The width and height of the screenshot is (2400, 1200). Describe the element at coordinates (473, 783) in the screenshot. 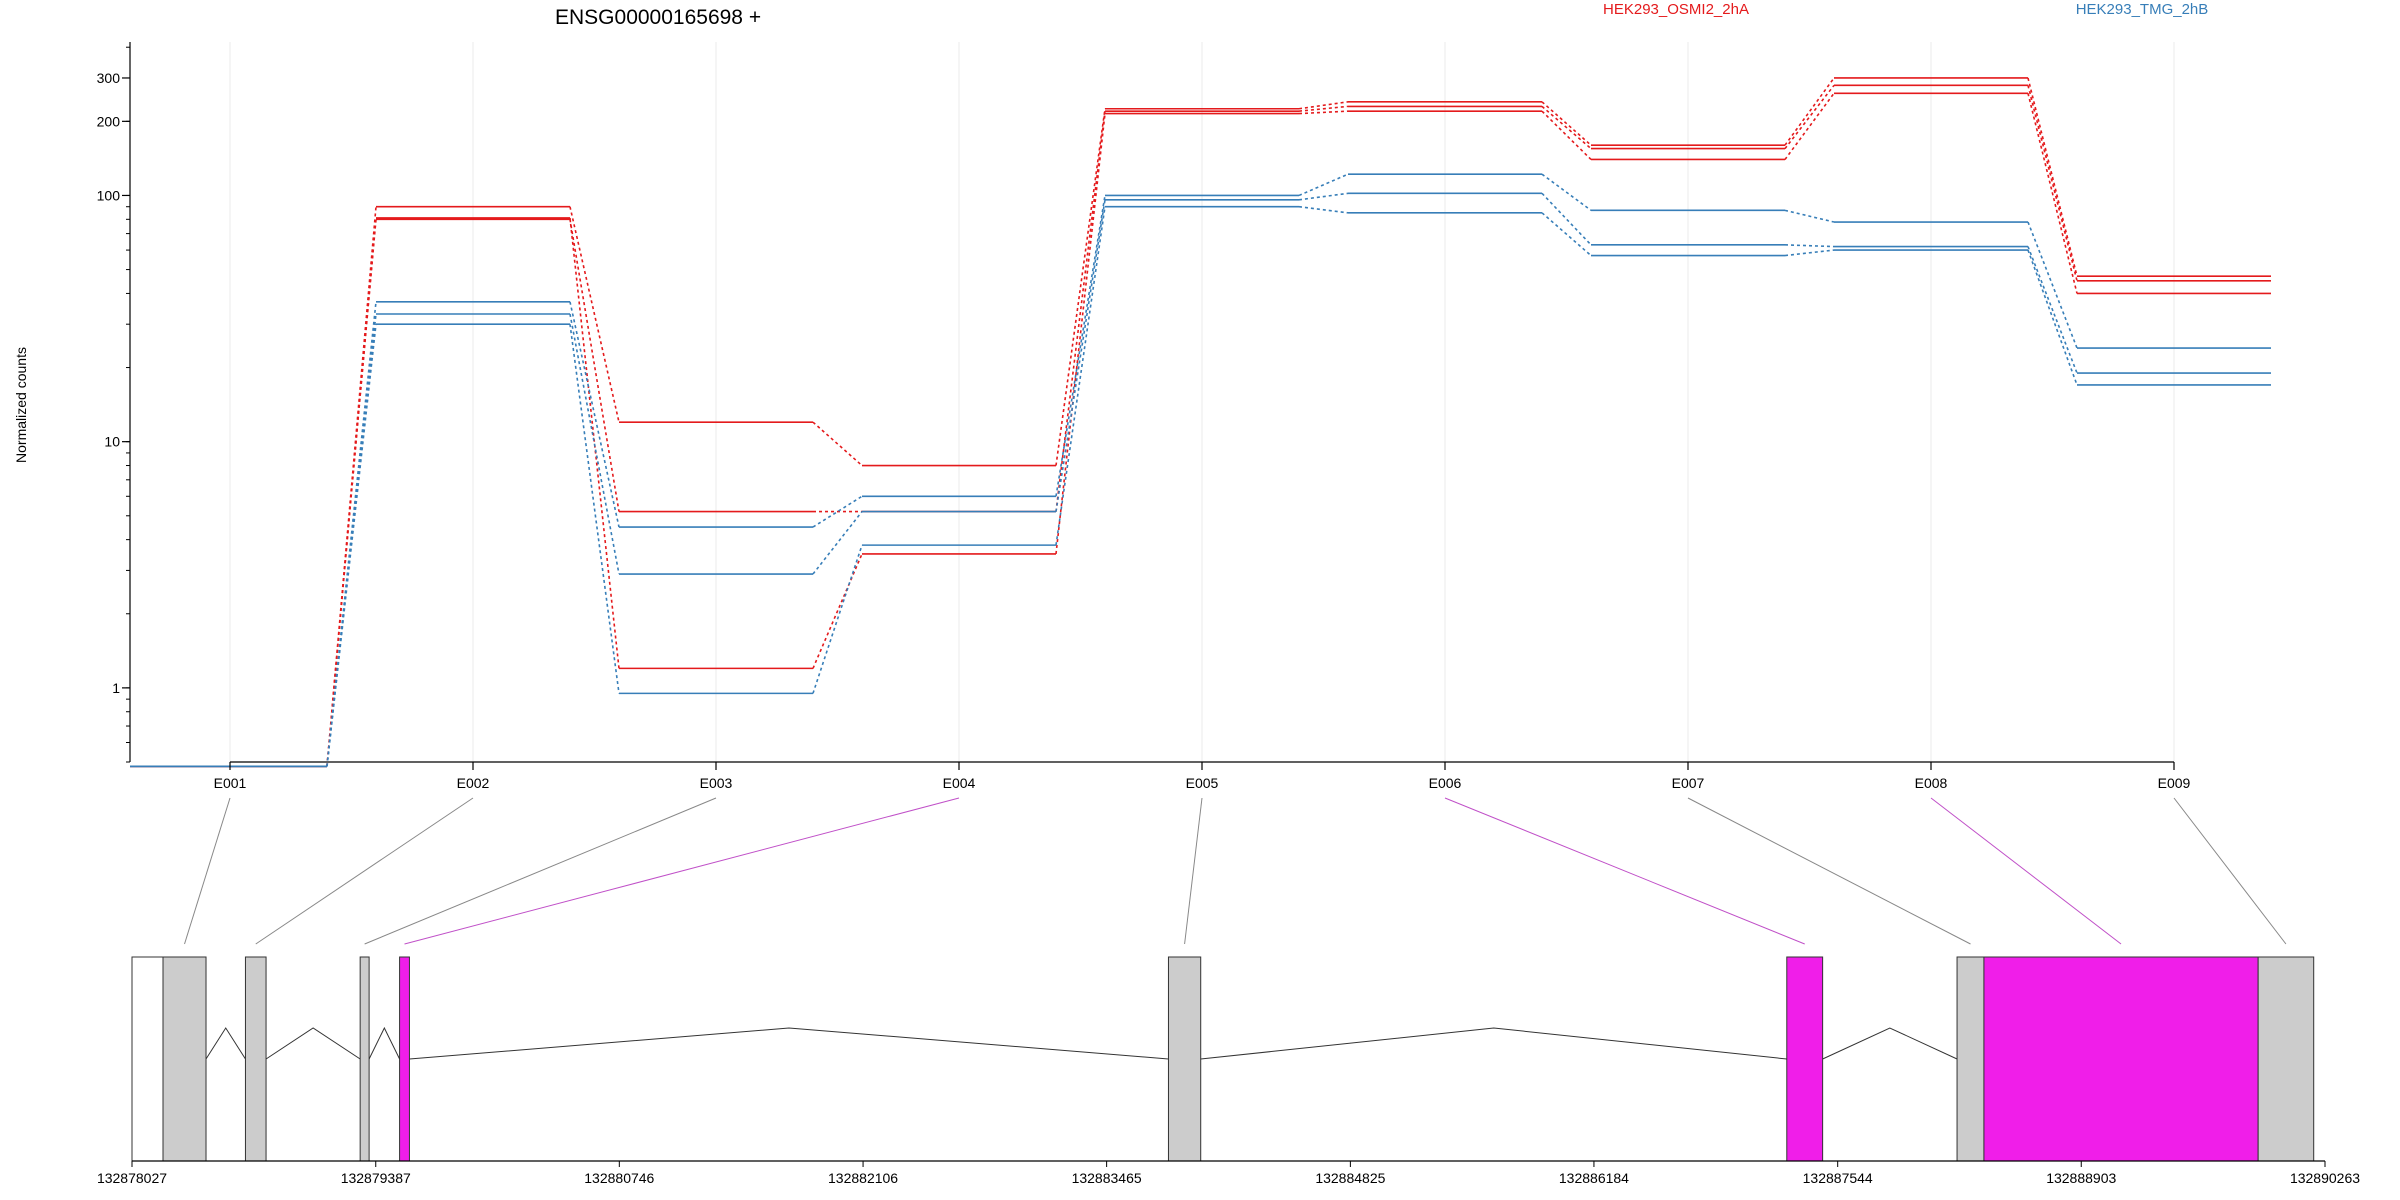

I see `x-tick-label: E002` at that location.